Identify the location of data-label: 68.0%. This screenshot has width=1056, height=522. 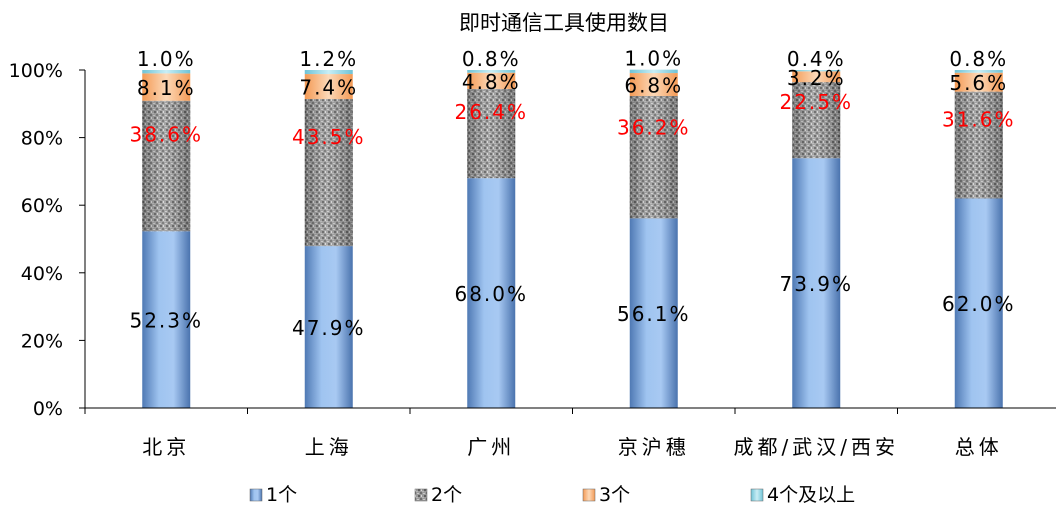
(491, 294).